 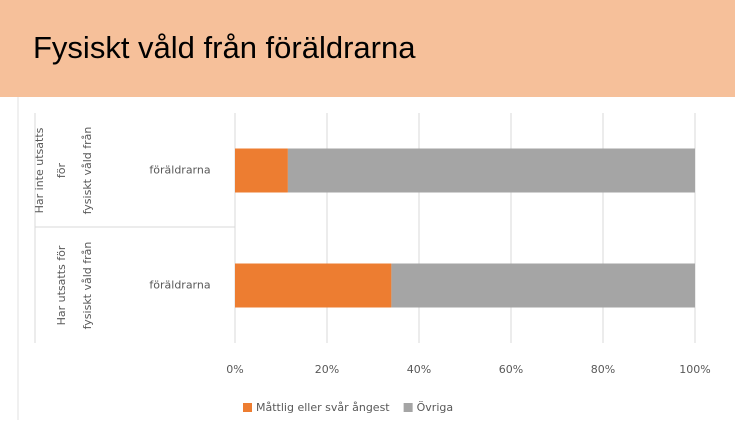 I want to click on group-label: Har inte utsatts, so click(x=39, y=170).